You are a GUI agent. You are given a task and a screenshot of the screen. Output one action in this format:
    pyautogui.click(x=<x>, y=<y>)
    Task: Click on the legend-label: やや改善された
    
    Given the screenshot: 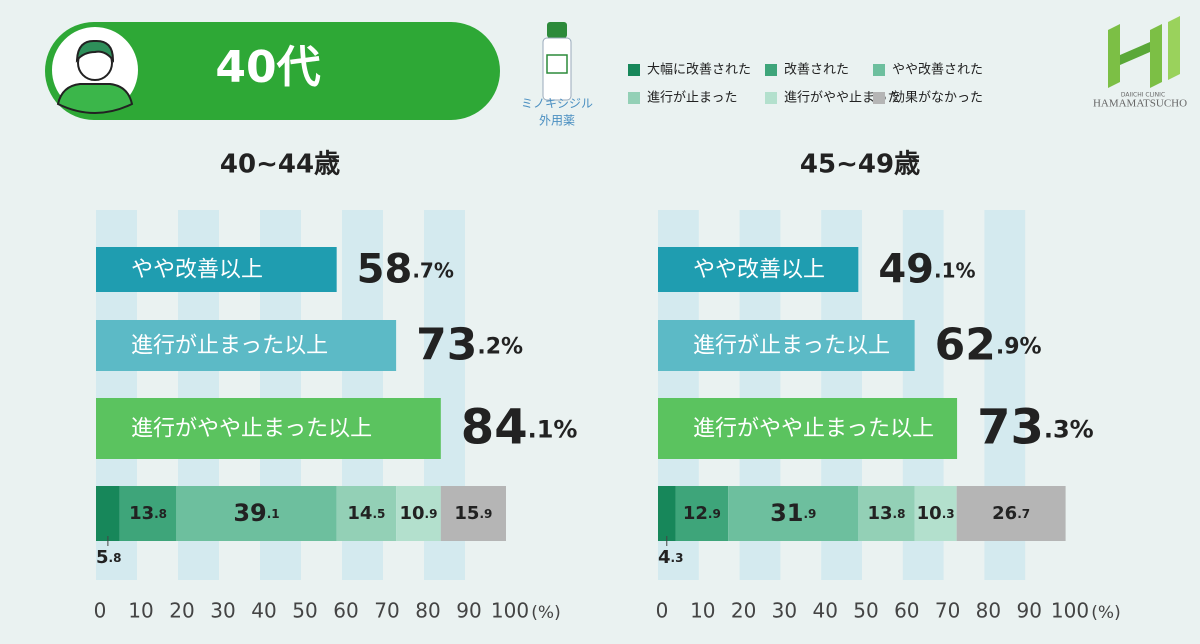 What is the action you would take?
    pyautogui.click(x=937, y=70)
    